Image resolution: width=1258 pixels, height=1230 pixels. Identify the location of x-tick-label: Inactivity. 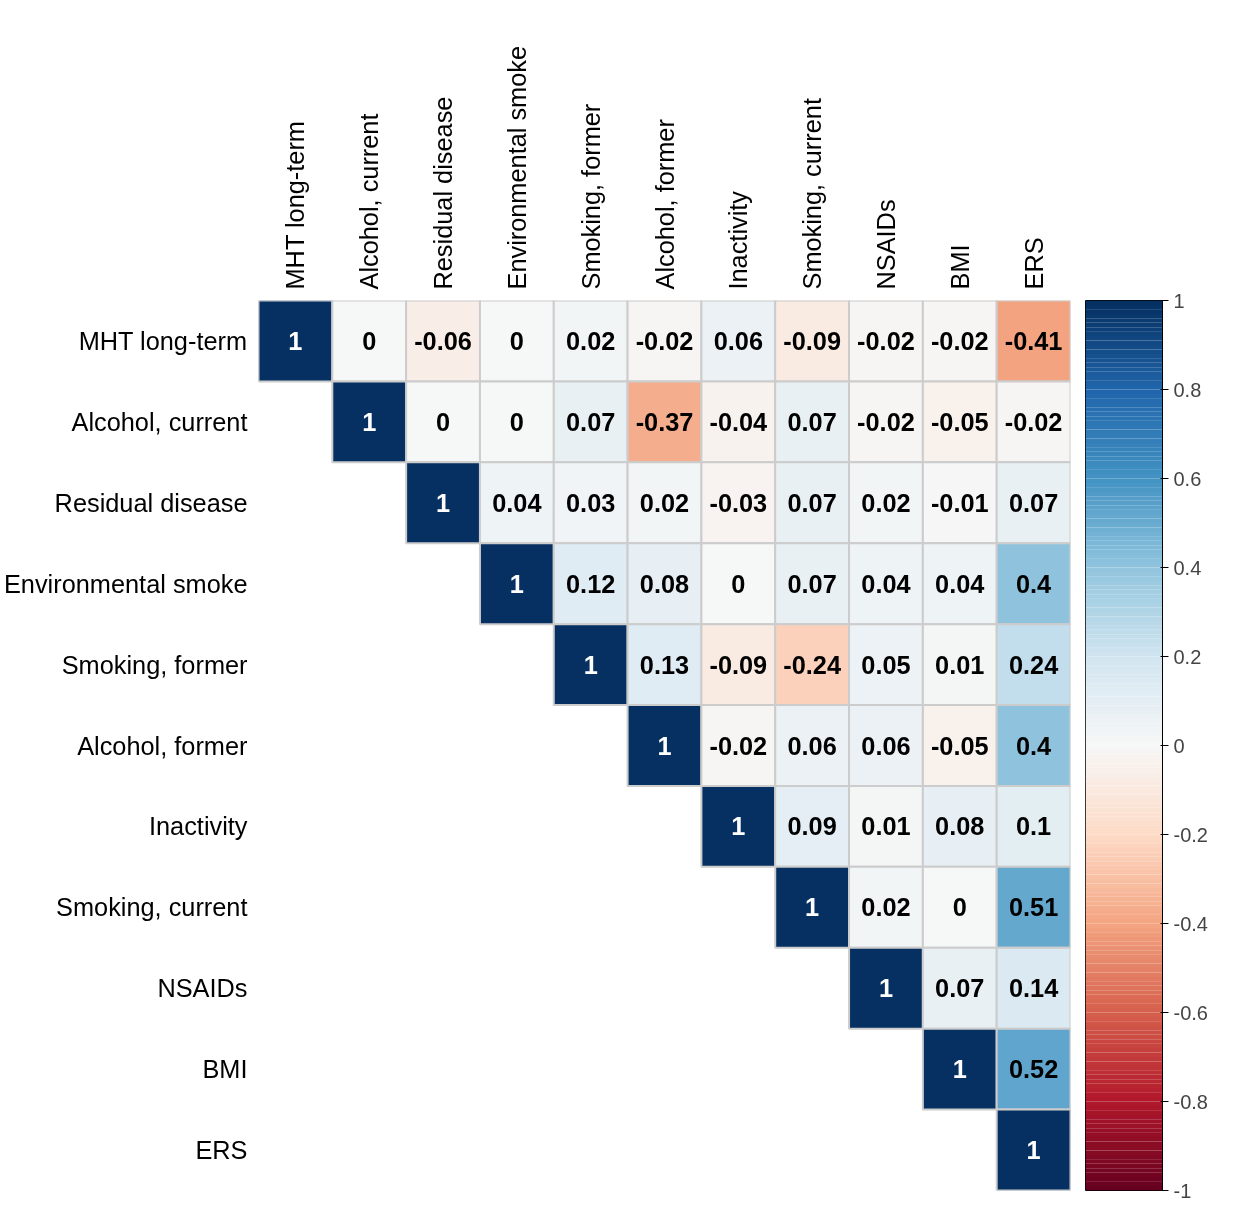
(738, 240).